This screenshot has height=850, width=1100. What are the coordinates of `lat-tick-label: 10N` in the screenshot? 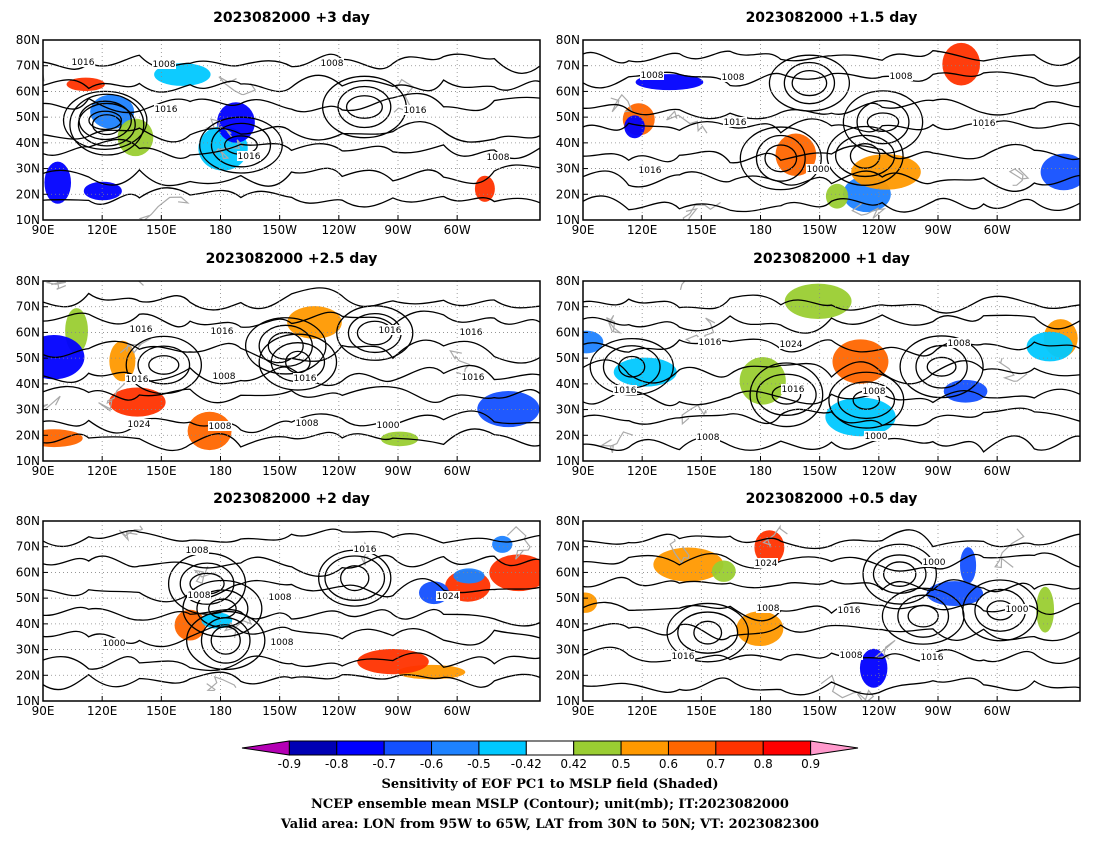 It's located at (568, 461).